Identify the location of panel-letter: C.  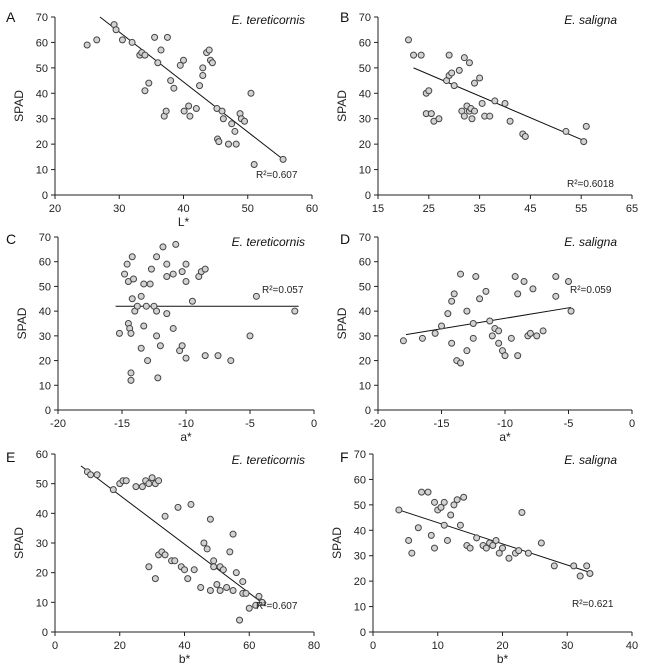
(11, 239).